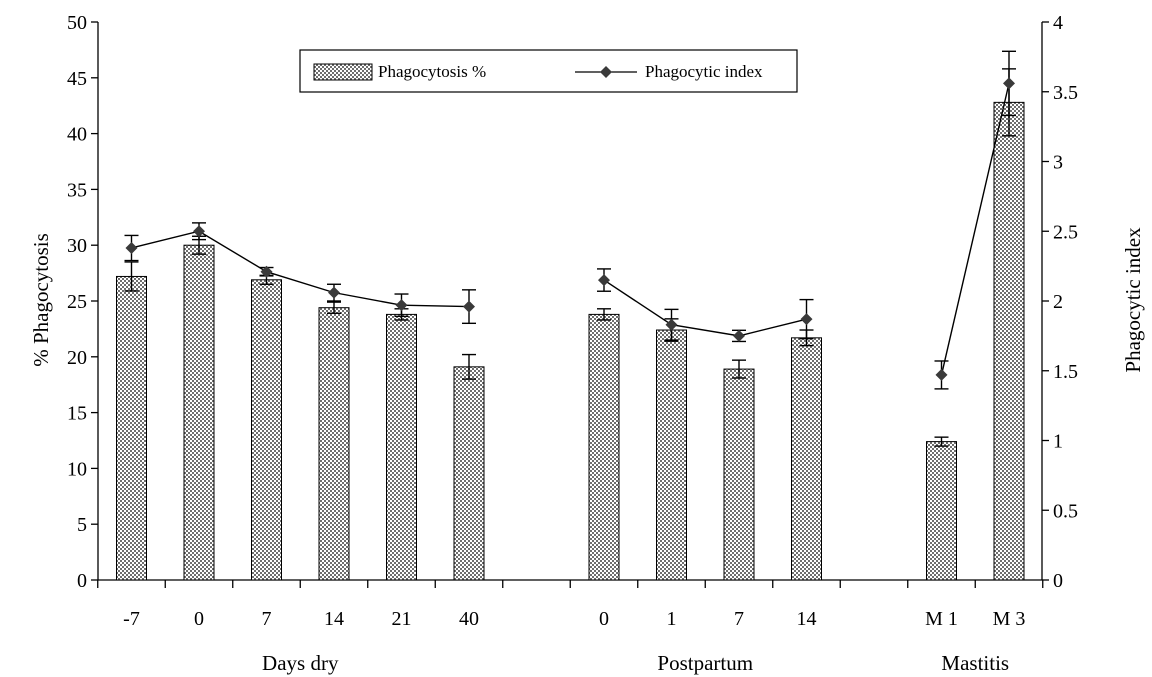  What do you see at coordinates (77, 358) in the screenshot?
I see `y-tick-label: 20` at bounding box center [77, 358].